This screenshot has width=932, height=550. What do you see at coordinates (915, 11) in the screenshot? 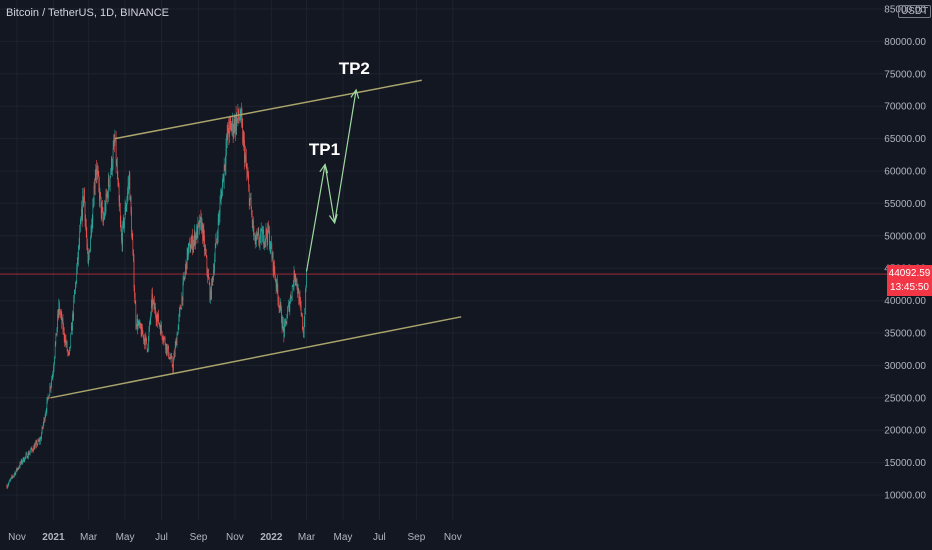
I see `currency-label: USDT` at bounding box center [915, 11].